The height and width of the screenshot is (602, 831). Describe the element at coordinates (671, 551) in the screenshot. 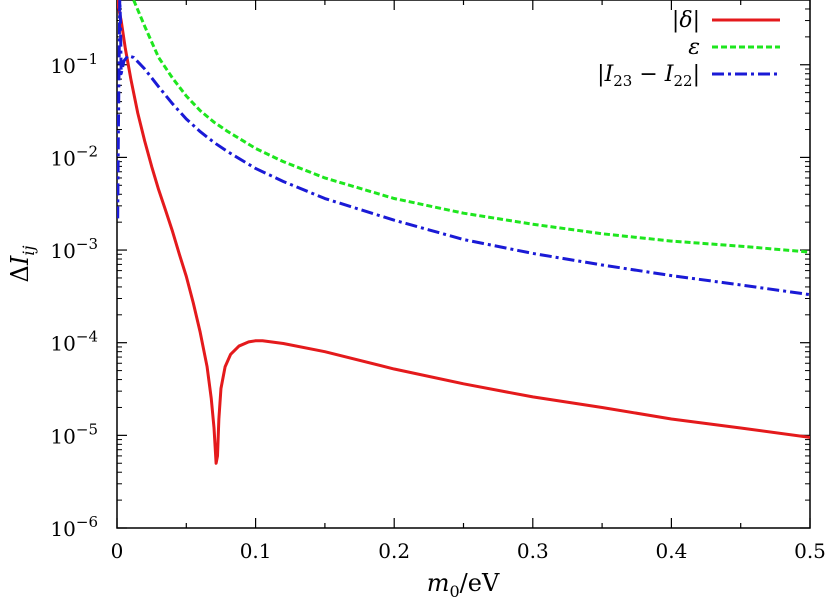

I see `x-tick-label-4: 0.4` at that location.